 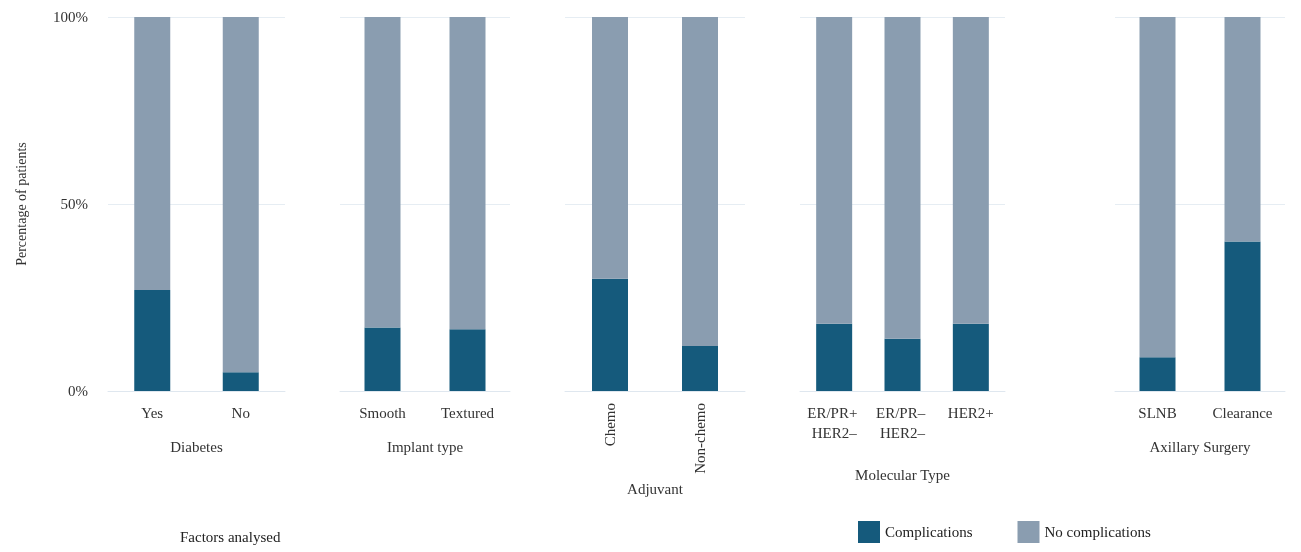 I want to click on legend-label: Complications, so click(x=929, y=532).